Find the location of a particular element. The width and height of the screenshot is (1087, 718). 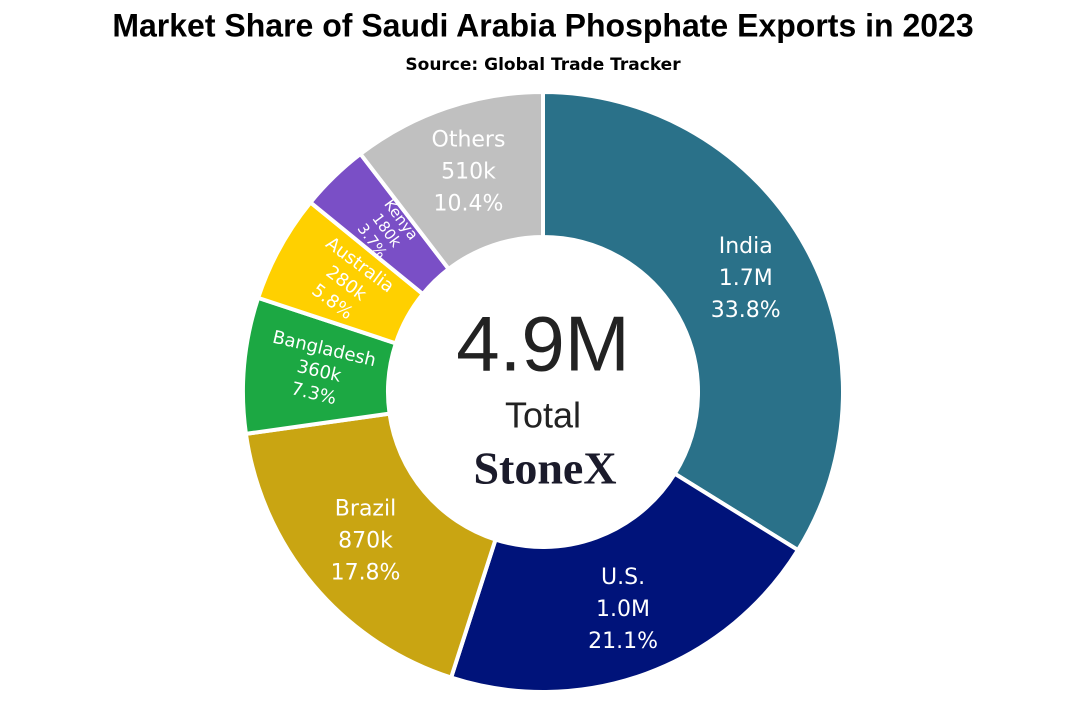

category-label: Brazil is located at coordinates (365, 508).